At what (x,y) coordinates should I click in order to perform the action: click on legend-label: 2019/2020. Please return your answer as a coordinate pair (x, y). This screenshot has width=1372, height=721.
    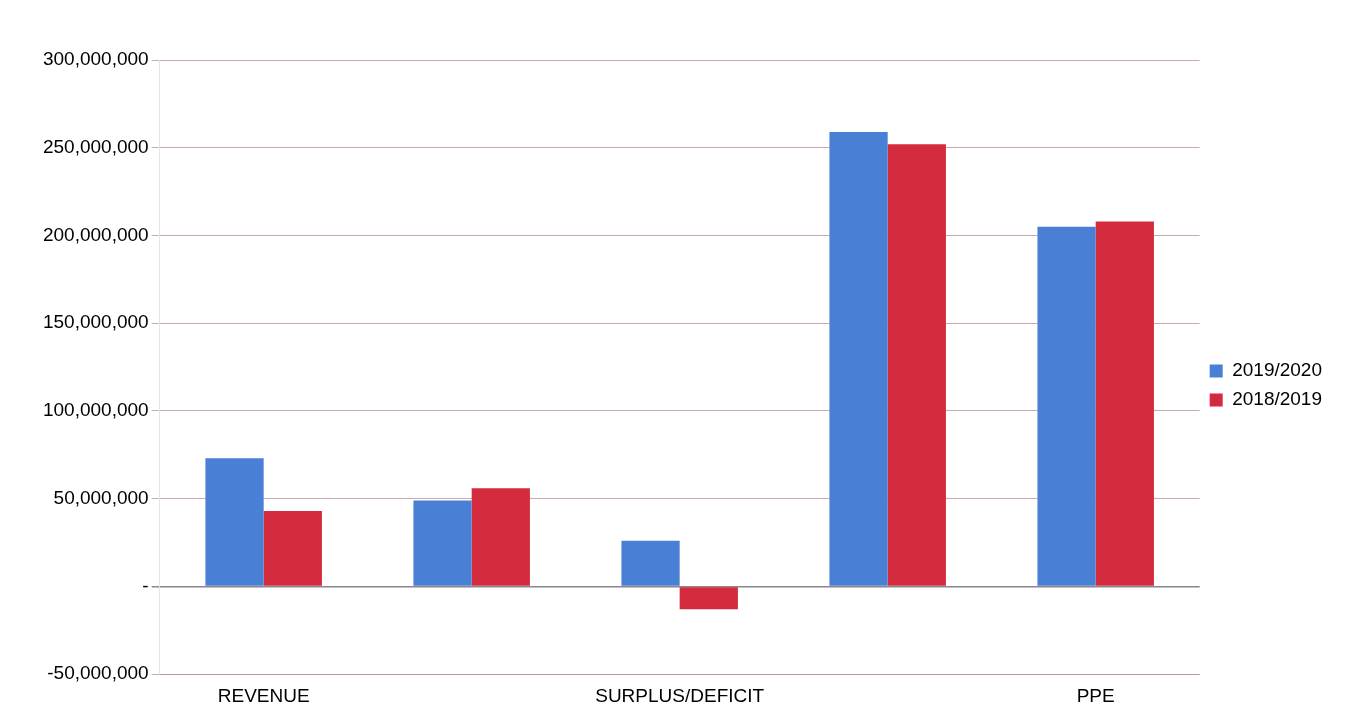
    Looking at the image, I should click on (1277, 370).